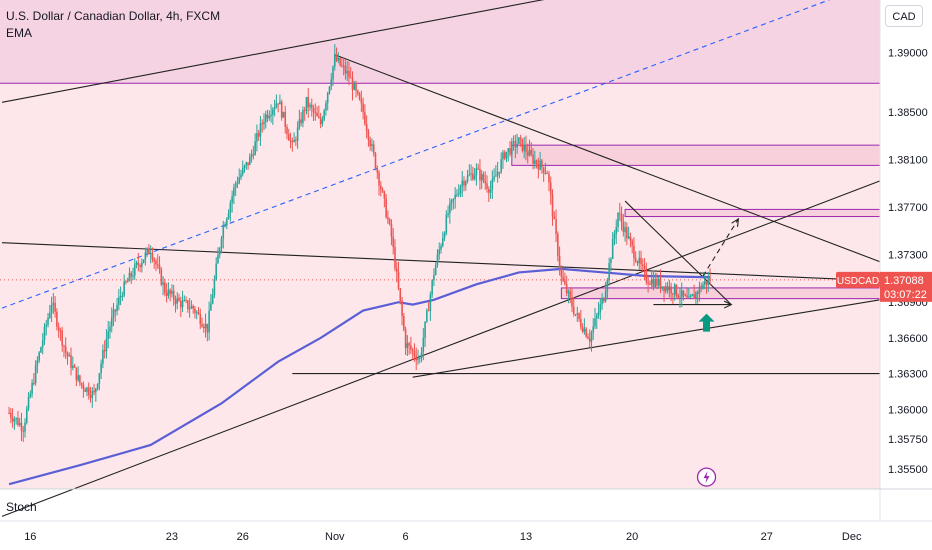 This screenshot has width=932, height=550. Describe the element at coordinates (632, 537) in the screenshot. I see `time-tick-label: 20` at that location.